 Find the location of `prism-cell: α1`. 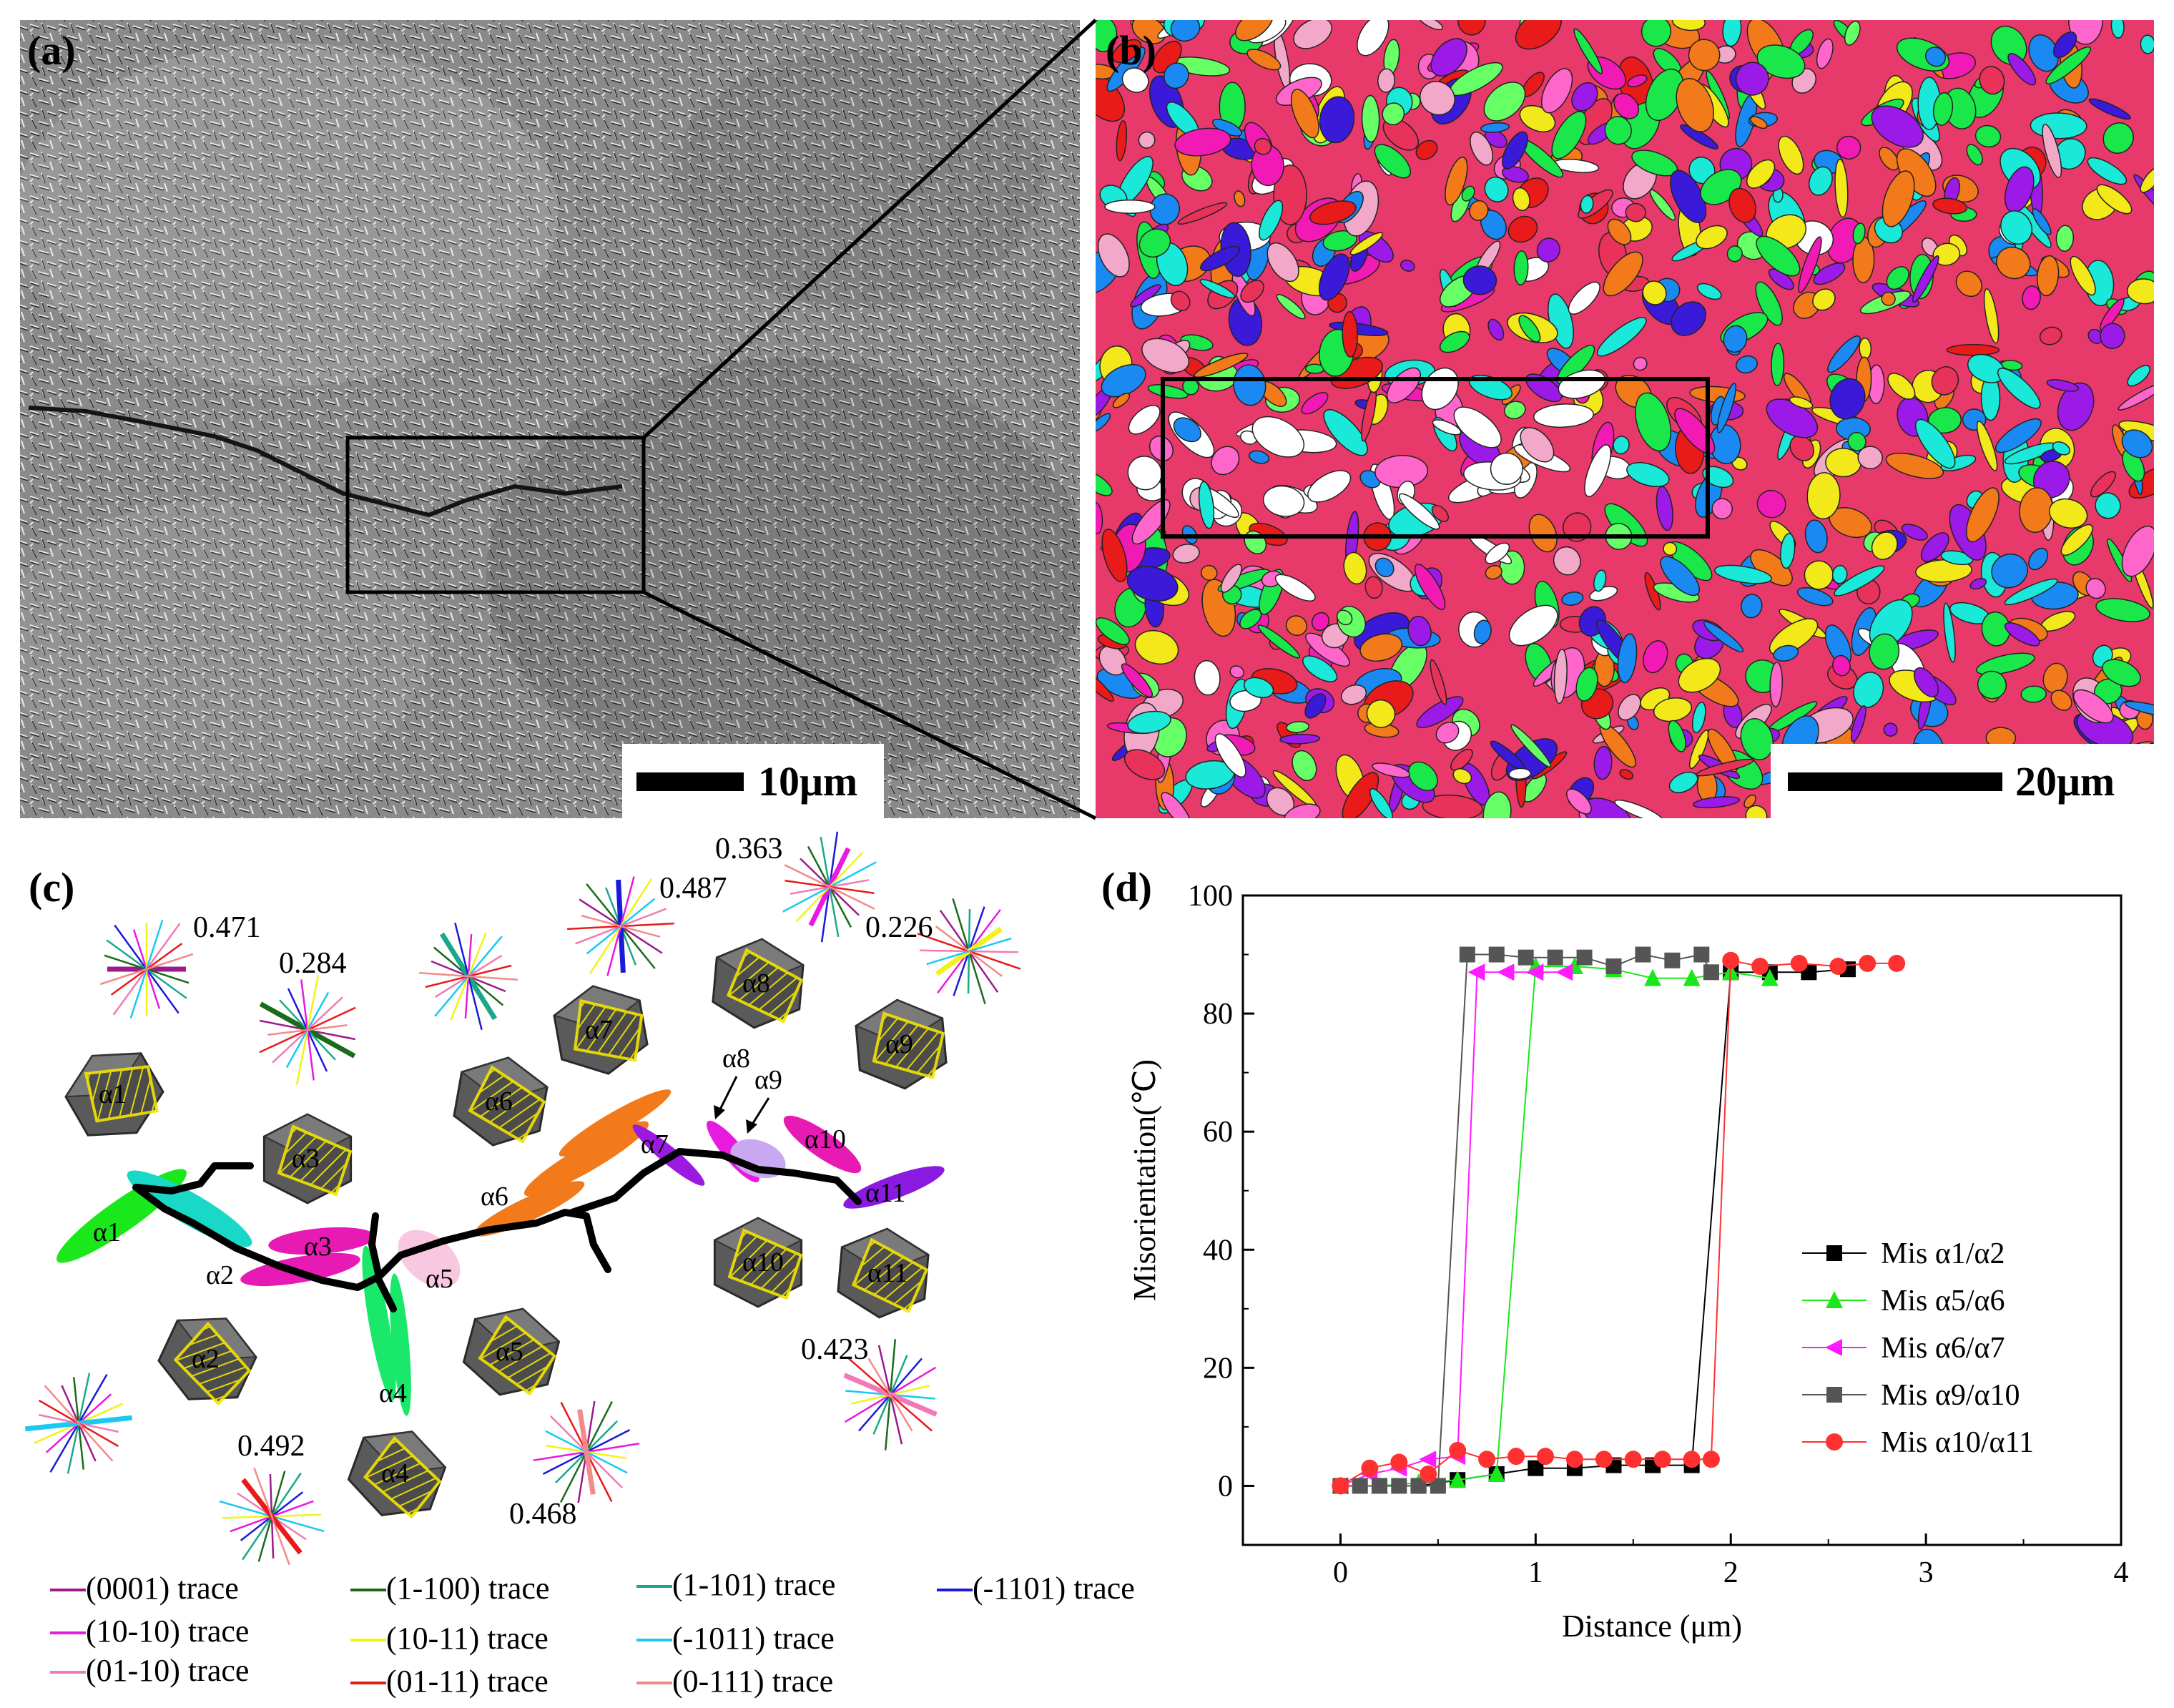

prism-cell: α1 is located at coordinates (114, 1094).